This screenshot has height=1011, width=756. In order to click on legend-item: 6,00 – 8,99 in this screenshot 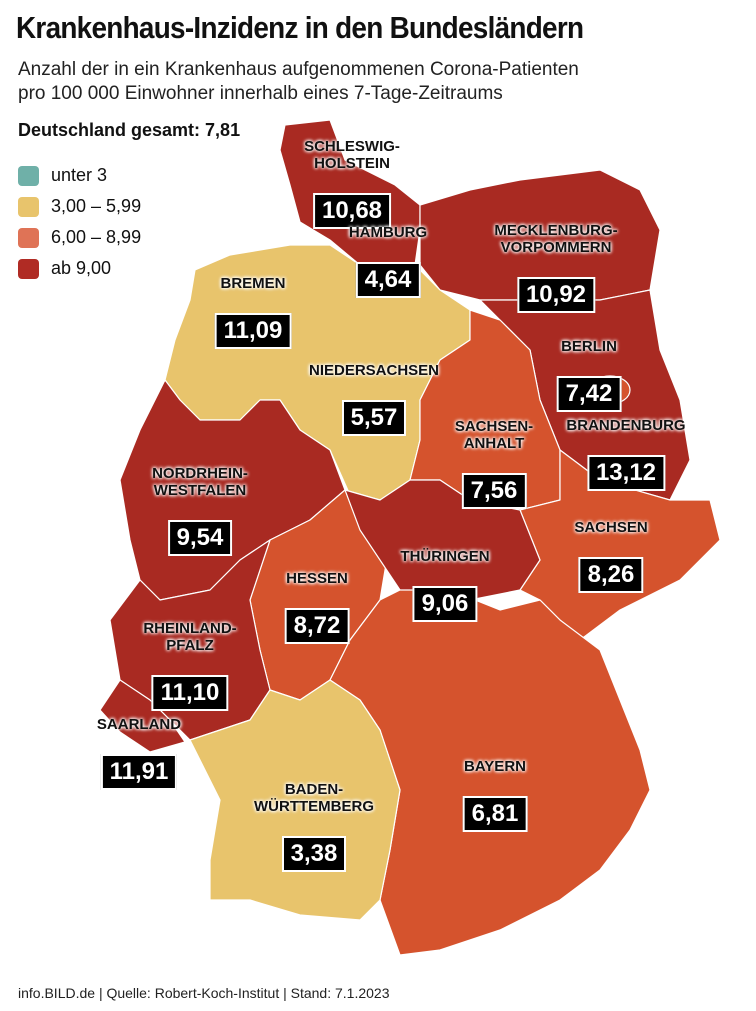, I will do `click(79, 237)`.